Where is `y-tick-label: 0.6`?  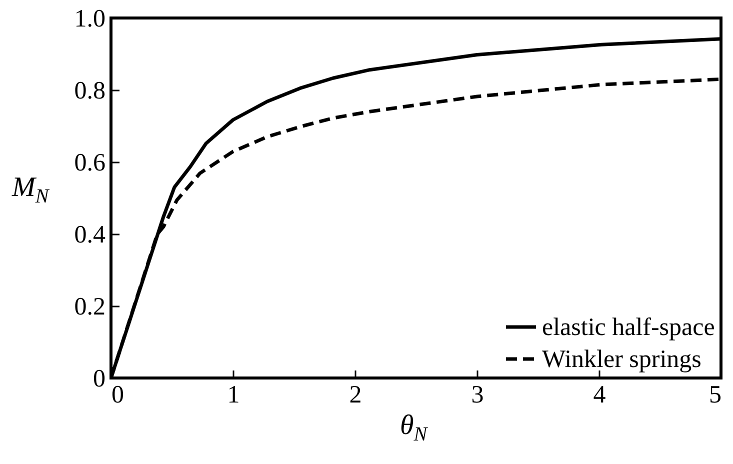 y-tick-label: 0.6 is located at coordinates (90, 163).